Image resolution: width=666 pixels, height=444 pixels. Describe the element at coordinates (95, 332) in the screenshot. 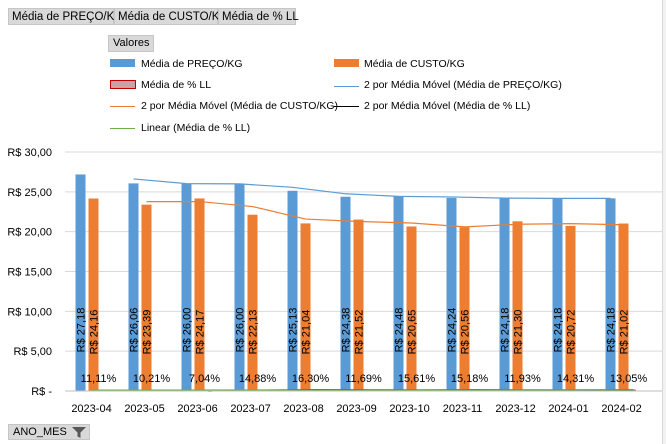

I see `data-label-custo: R$ 24,16` at that location.